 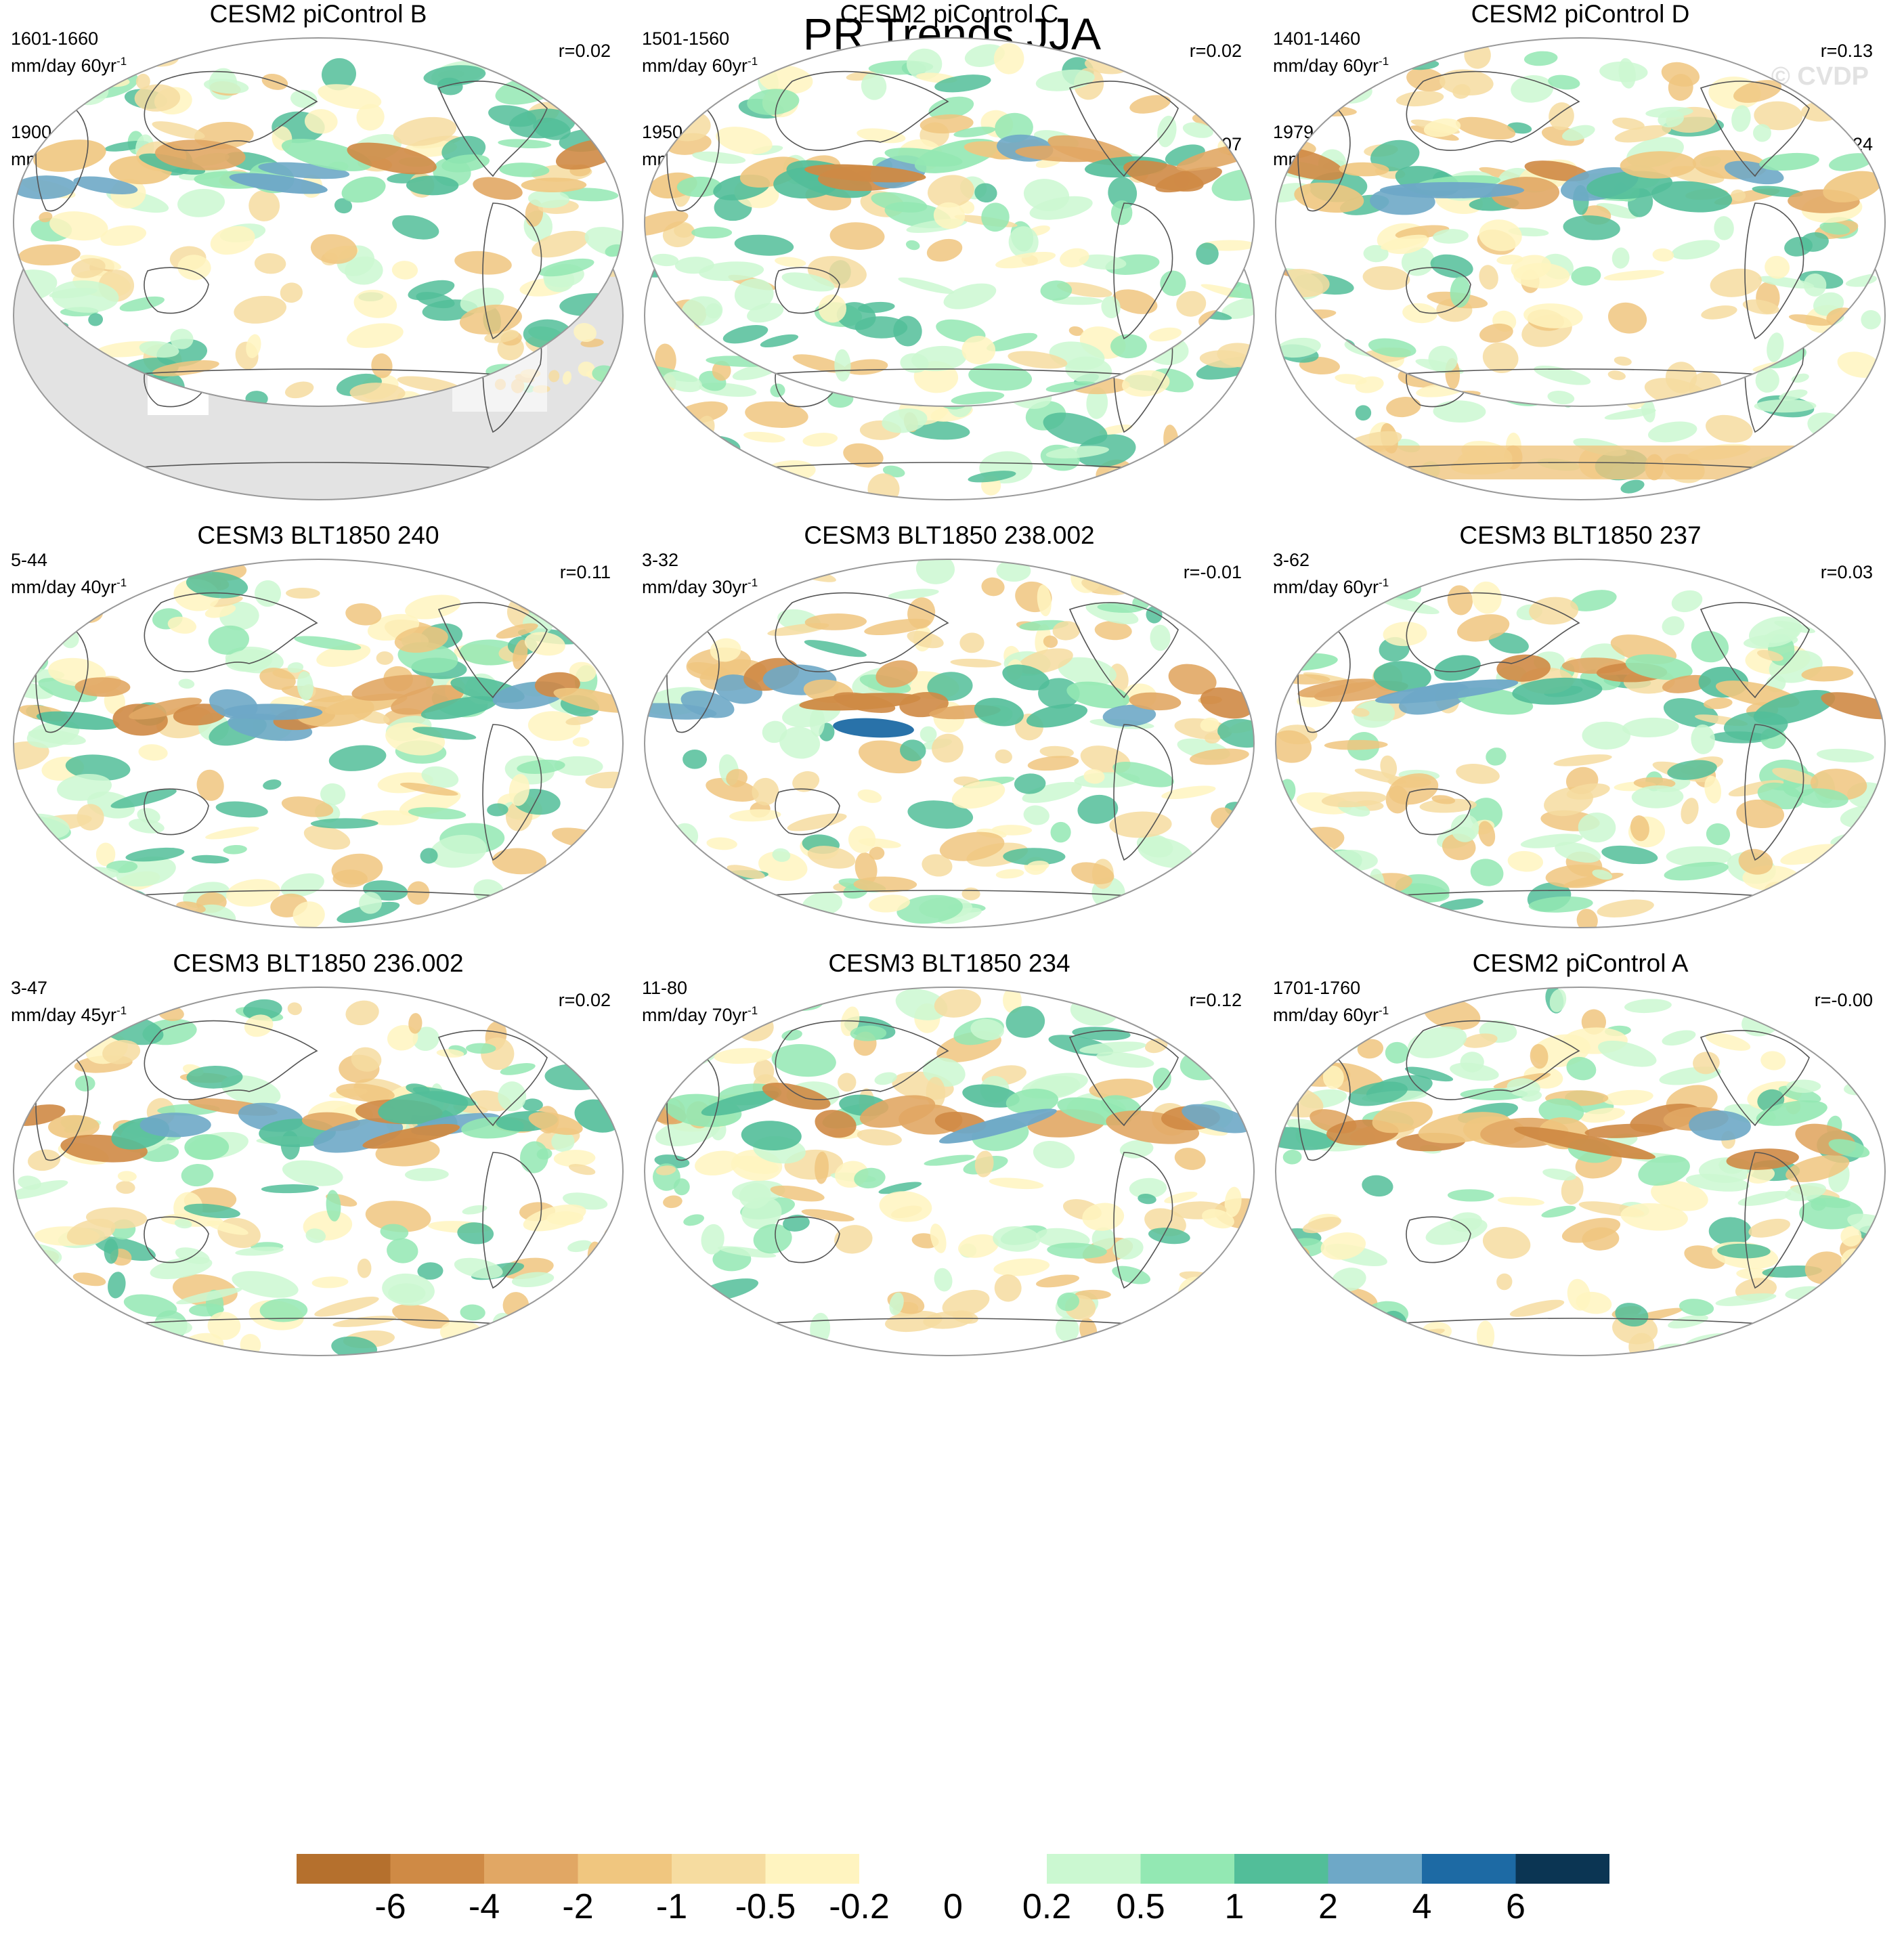 What do you see at coordinates (1581, 963) in the screenshot?
I see `panel-title: CESM2 piControl A` at bounding box center [1581, 963].